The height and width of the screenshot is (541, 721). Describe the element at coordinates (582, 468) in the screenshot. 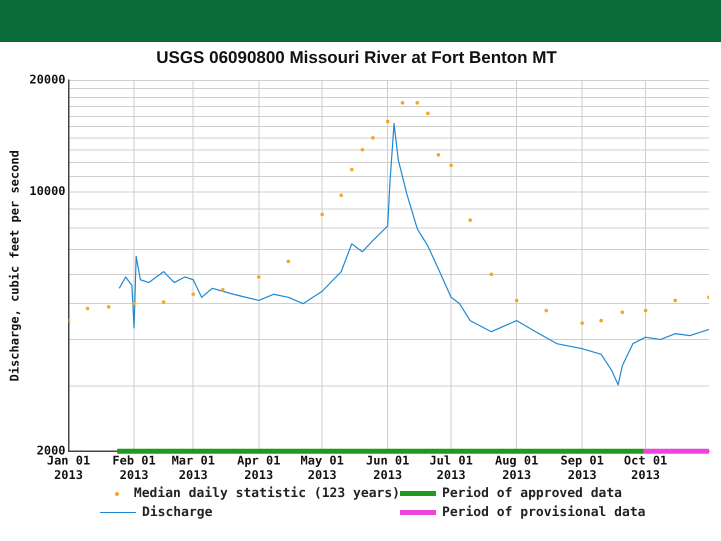

I see `x-tick-label: Sep 01 2013` at that location.